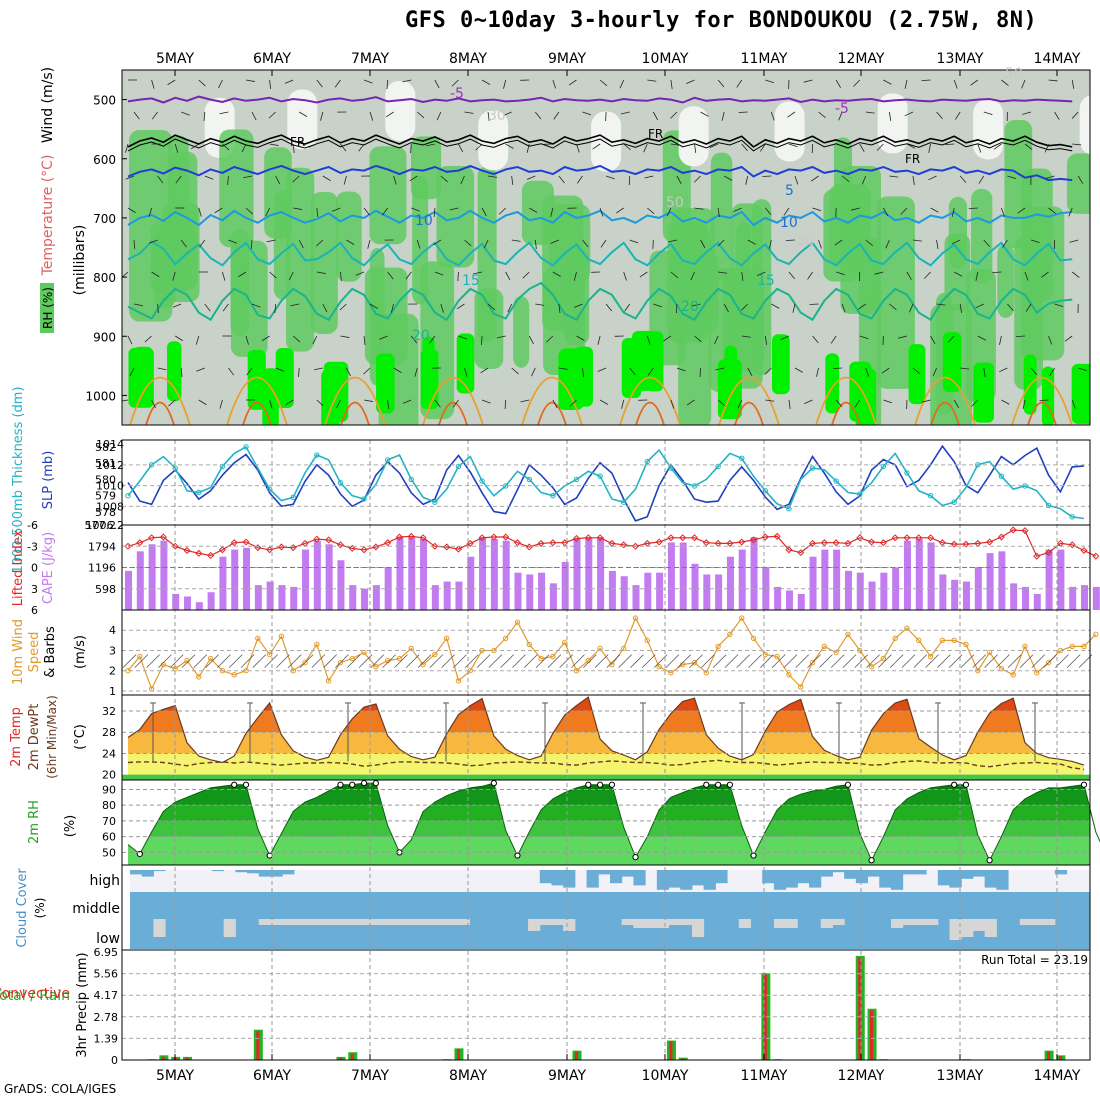 This screenshot has width=1100, height=1100. I want to click on isotherm-hot, so click(257, 413).